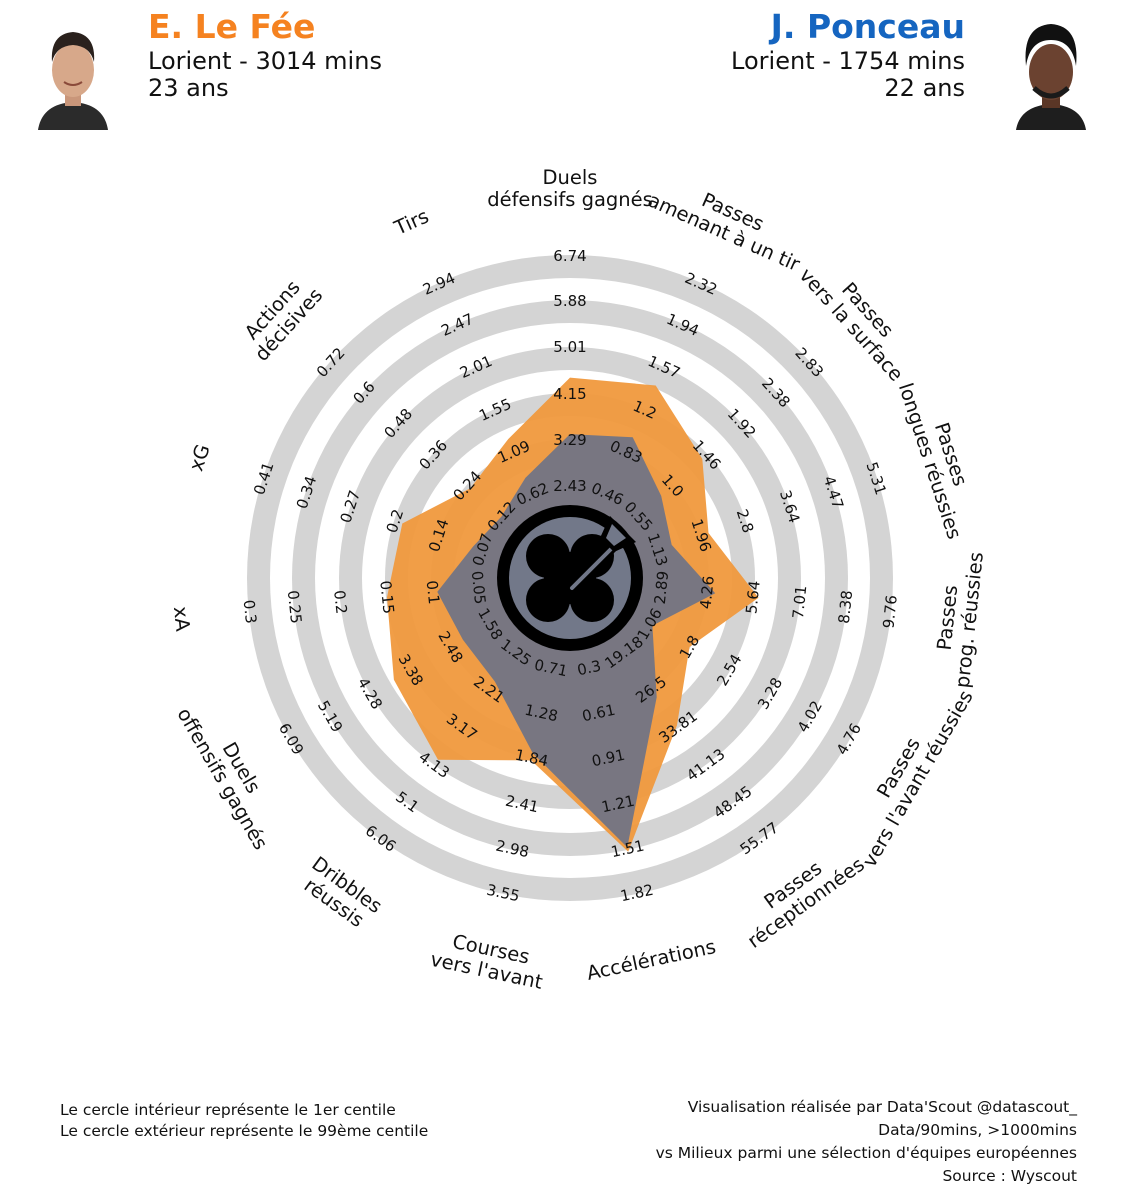 The height and width of the screenshot is (1200, 1123). What do you see at coordinates (386, 597) in the screenshot?
I see `tick-label: 0.15` at bounding box center [386, 597].